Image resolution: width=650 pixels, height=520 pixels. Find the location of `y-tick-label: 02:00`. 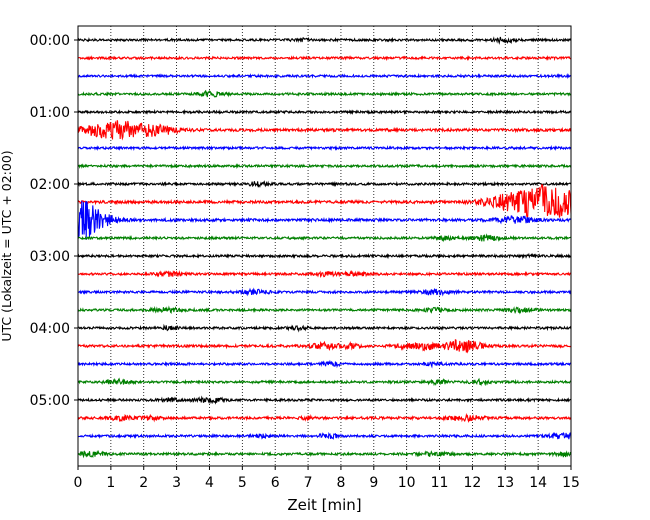

y-tick-label: 02:00 is located at coordinates (50, 185).